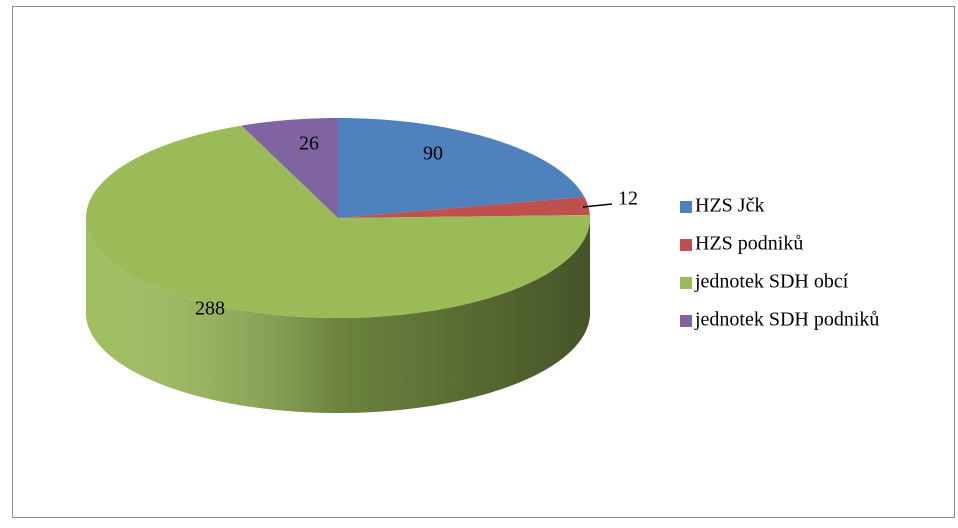  Describe the element at coordinates (749, 244) in the screenshot. I see `legend-label: HZS podniků` at that location.